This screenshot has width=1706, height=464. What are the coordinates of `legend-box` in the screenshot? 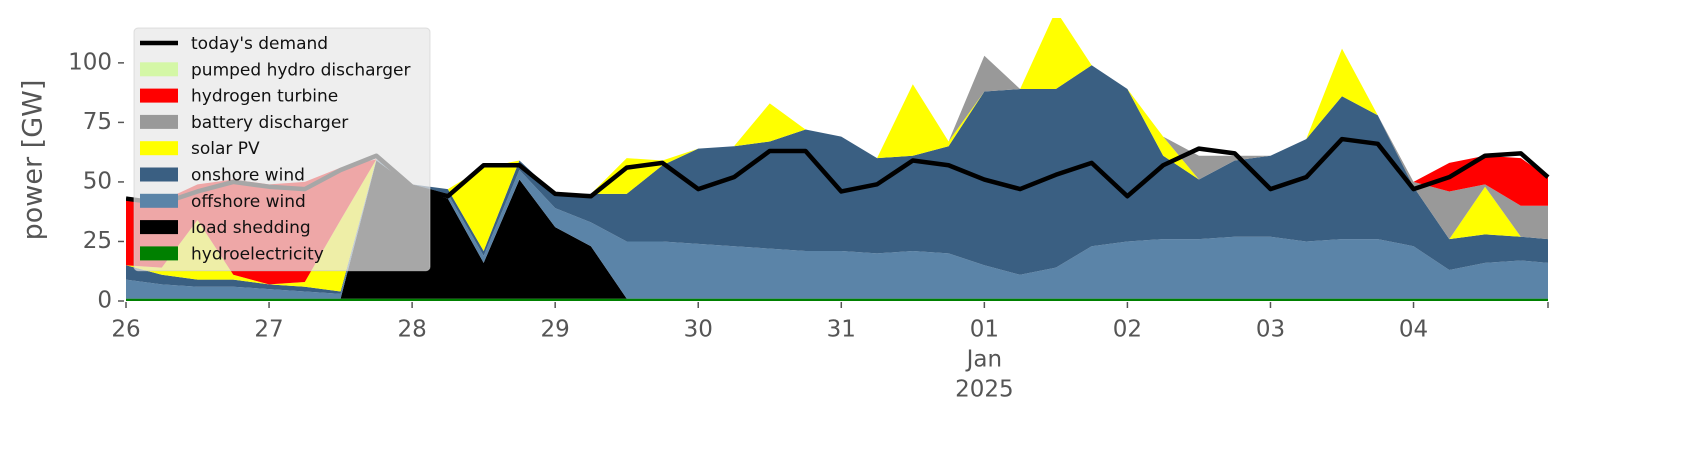 It's located at (282, 149).